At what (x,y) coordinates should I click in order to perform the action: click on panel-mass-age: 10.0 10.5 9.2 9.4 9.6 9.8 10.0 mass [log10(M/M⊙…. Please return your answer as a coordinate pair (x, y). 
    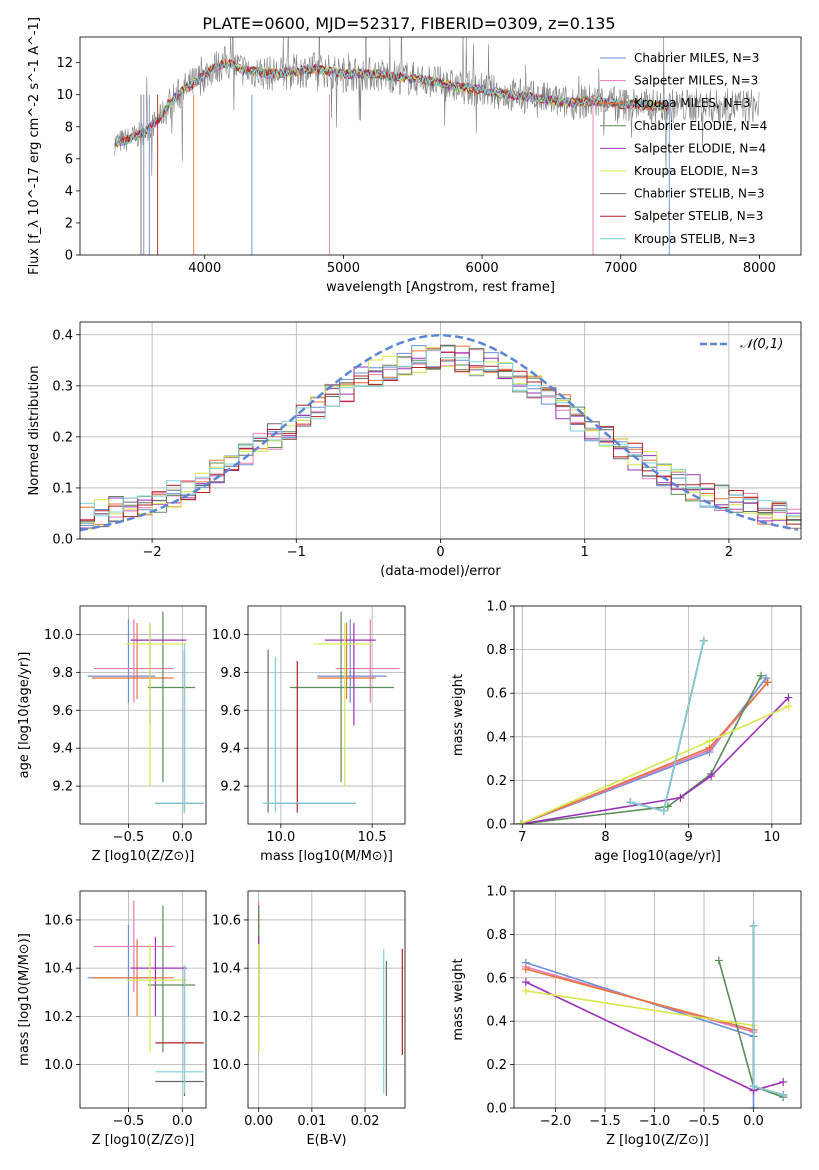
    Looking at the image, I should click on (309, 734).